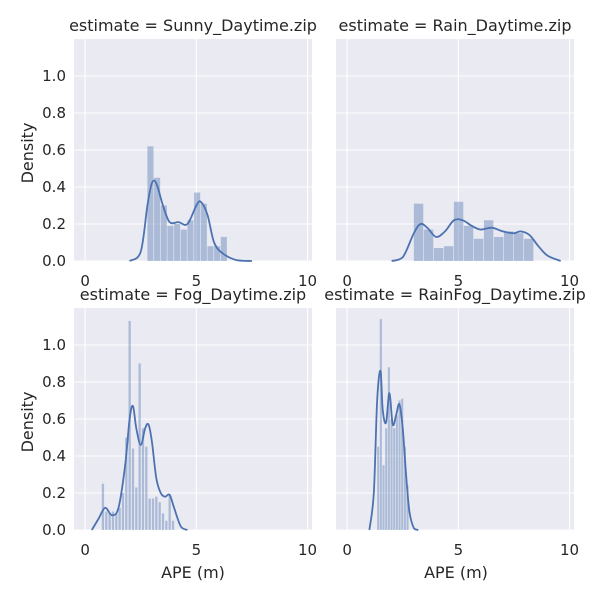 The image size is (600, 600). What do you see at coordinates (27, 422) in the screenshot?
I see `ylabel-bottom: Density` at bounding box center [27, 422].